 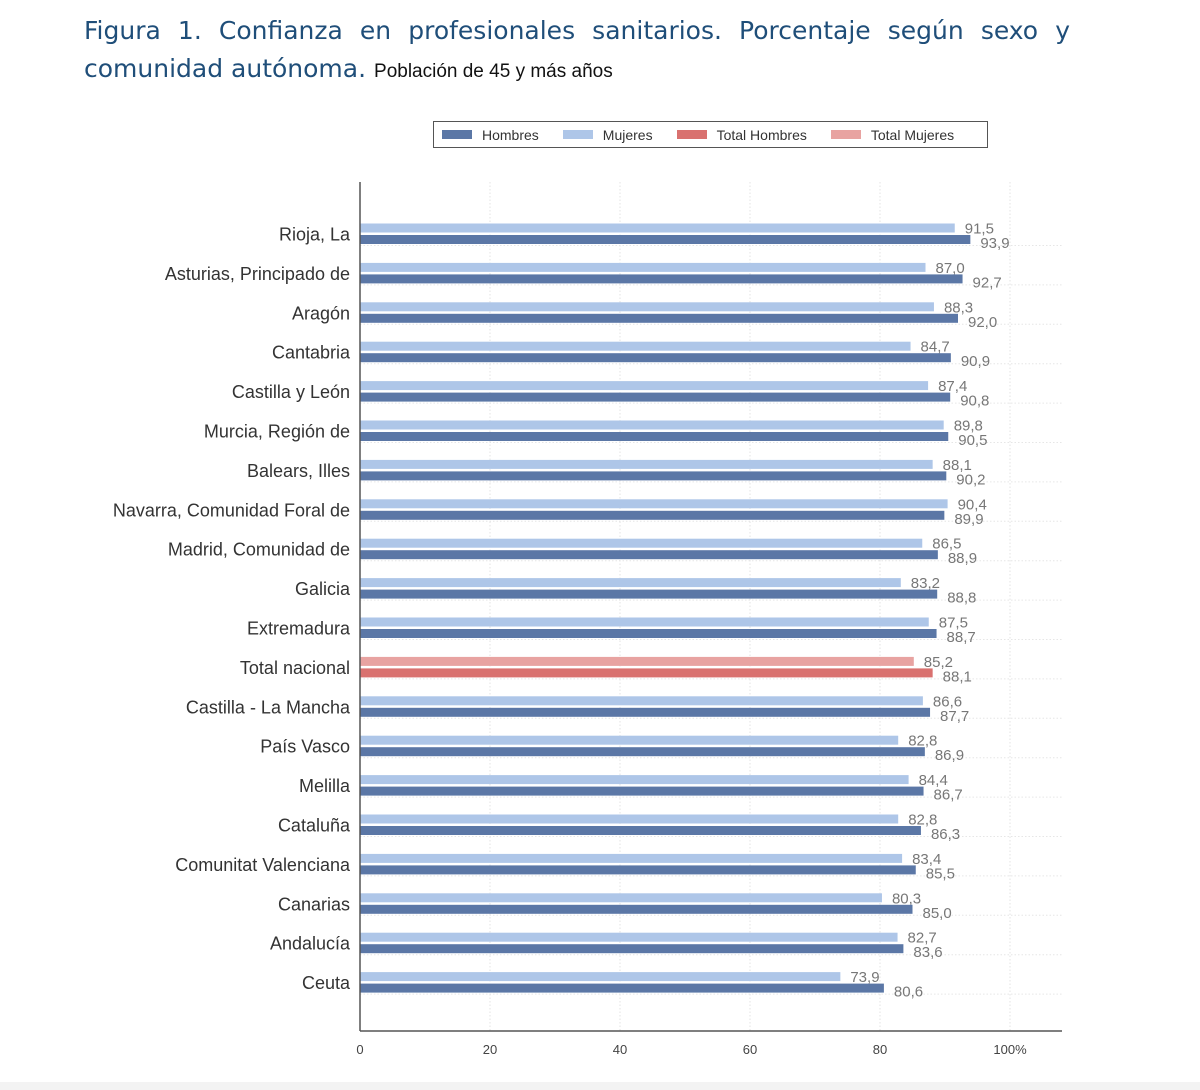 I want to click on value-label-mujeres-total-nacional: 85,2, so click(x=938, y=662).